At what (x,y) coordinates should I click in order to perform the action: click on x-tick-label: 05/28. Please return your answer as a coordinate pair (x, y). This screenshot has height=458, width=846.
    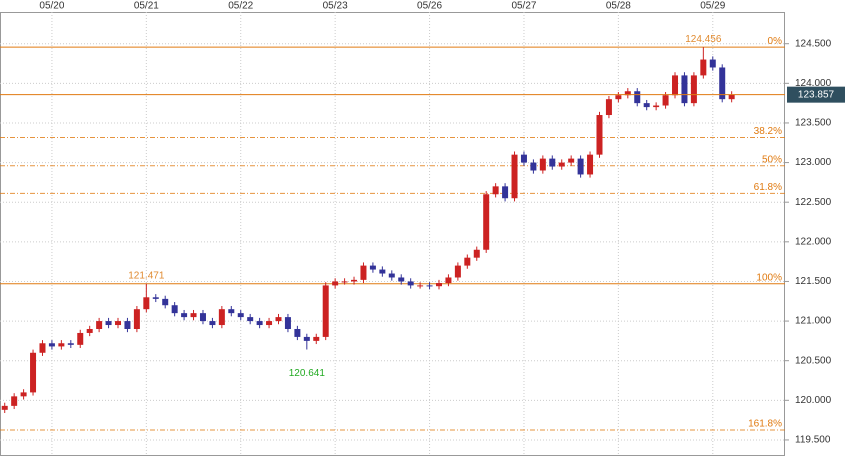
    Looking at the image, I should click on (618, 6).